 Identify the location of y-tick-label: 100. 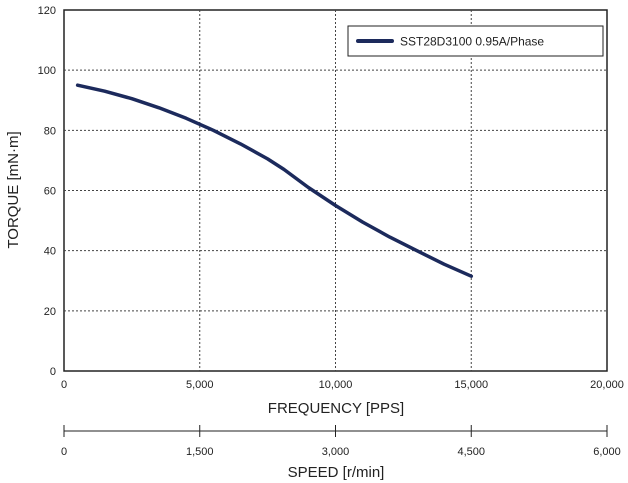
(47, 71).